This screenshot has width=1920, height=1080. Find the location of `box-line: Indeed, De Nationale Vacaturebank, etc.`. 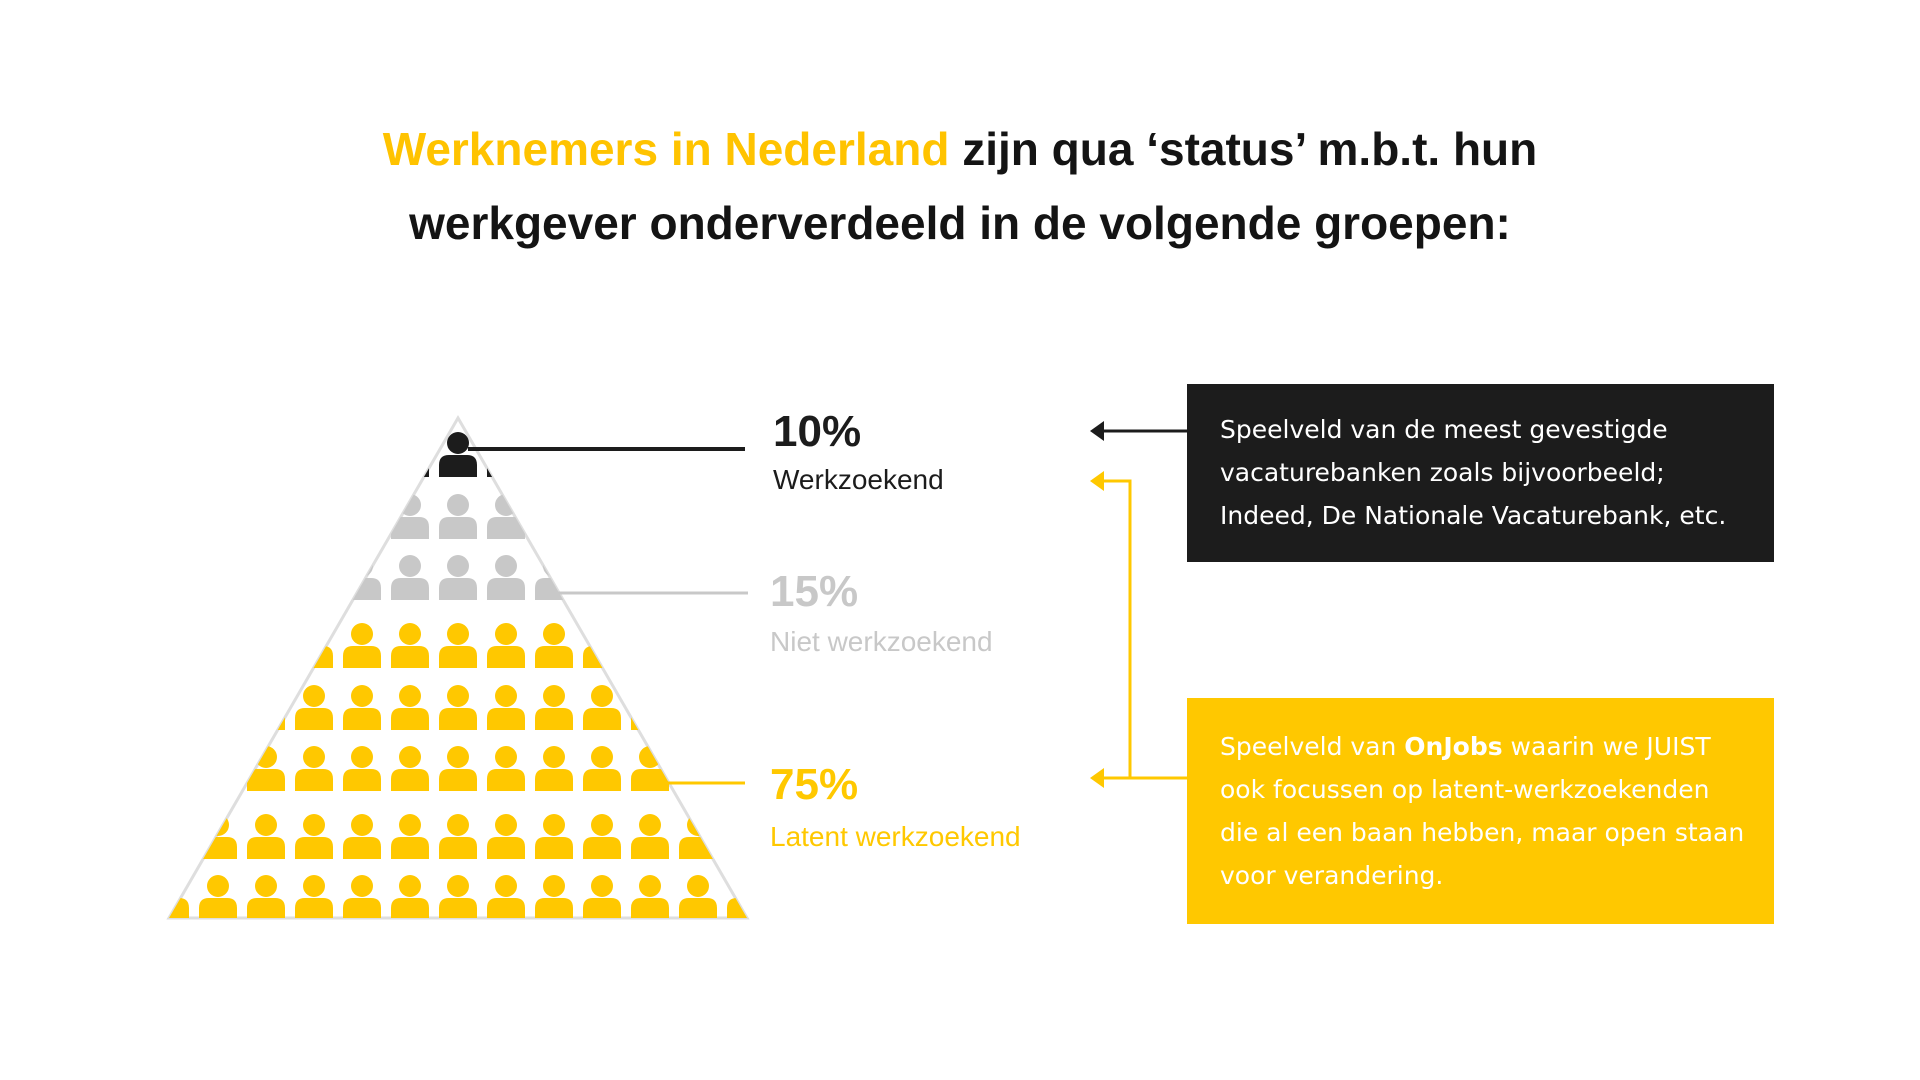

box-line: Indeed, De Nationale Vacaturebank, etc. is located at coordinates (1473, 515).